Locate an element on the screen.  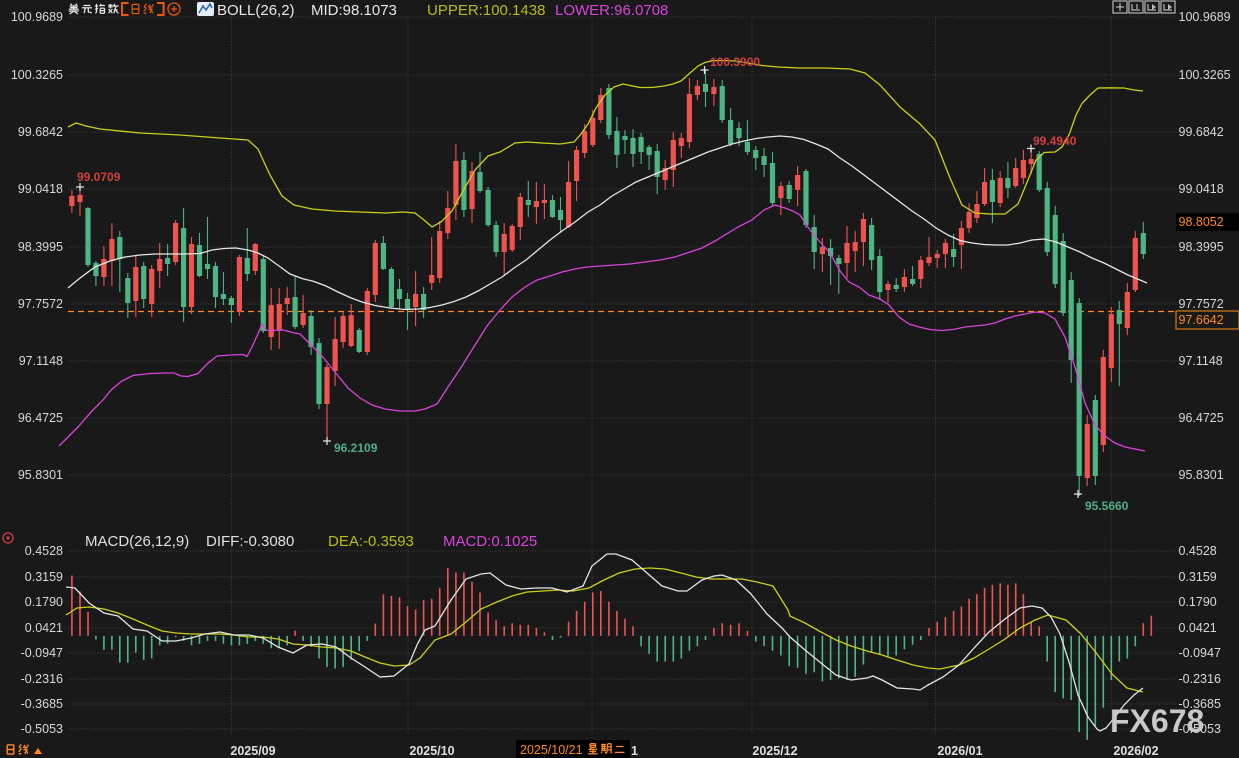
svg-text: MACD:0.1025 is located at coordinates (490, 541).